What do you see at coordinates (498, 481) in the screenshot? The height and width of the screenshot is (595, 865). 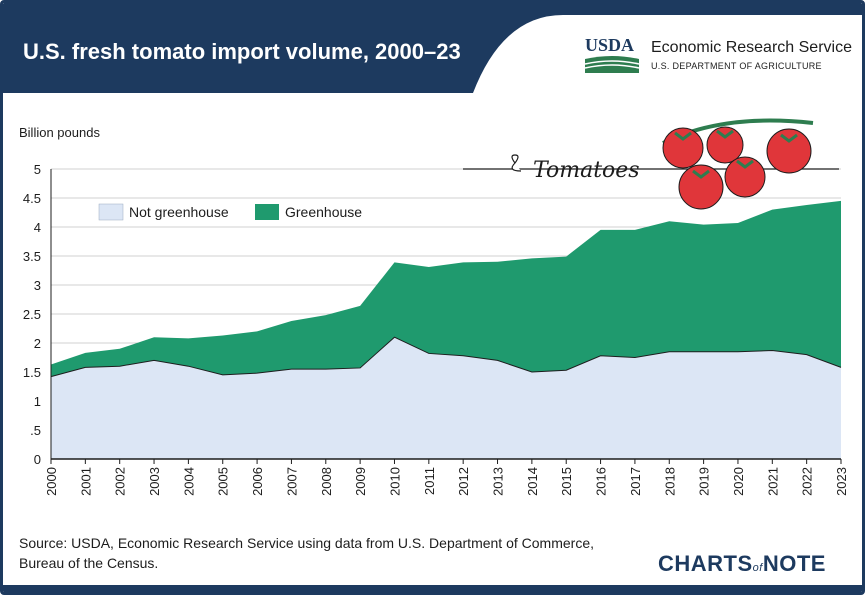 I see `x-tick-label: 2013` at bounding box center [498, 481].